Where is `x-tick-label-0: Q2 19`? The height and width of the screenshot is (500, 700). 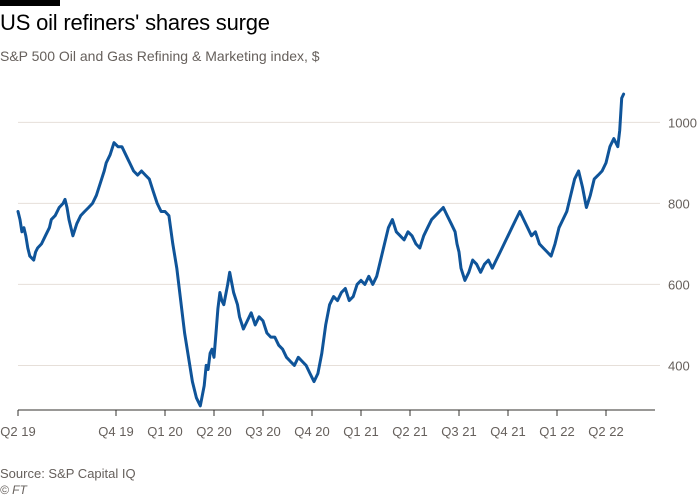 x-tick-label-0: Q2 19 is located at coordinates (17, 431).